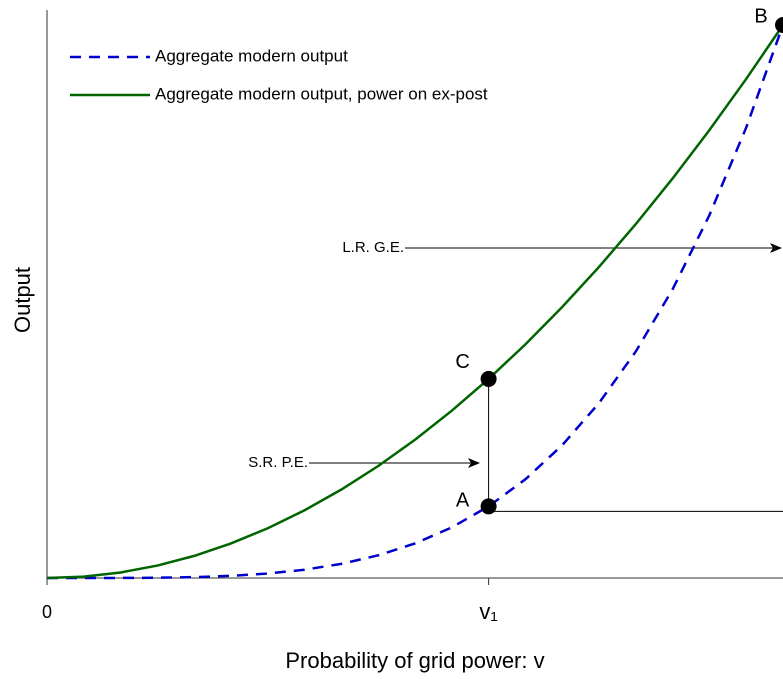  I want to click on x-tick-label: 0, so click(47, 612).